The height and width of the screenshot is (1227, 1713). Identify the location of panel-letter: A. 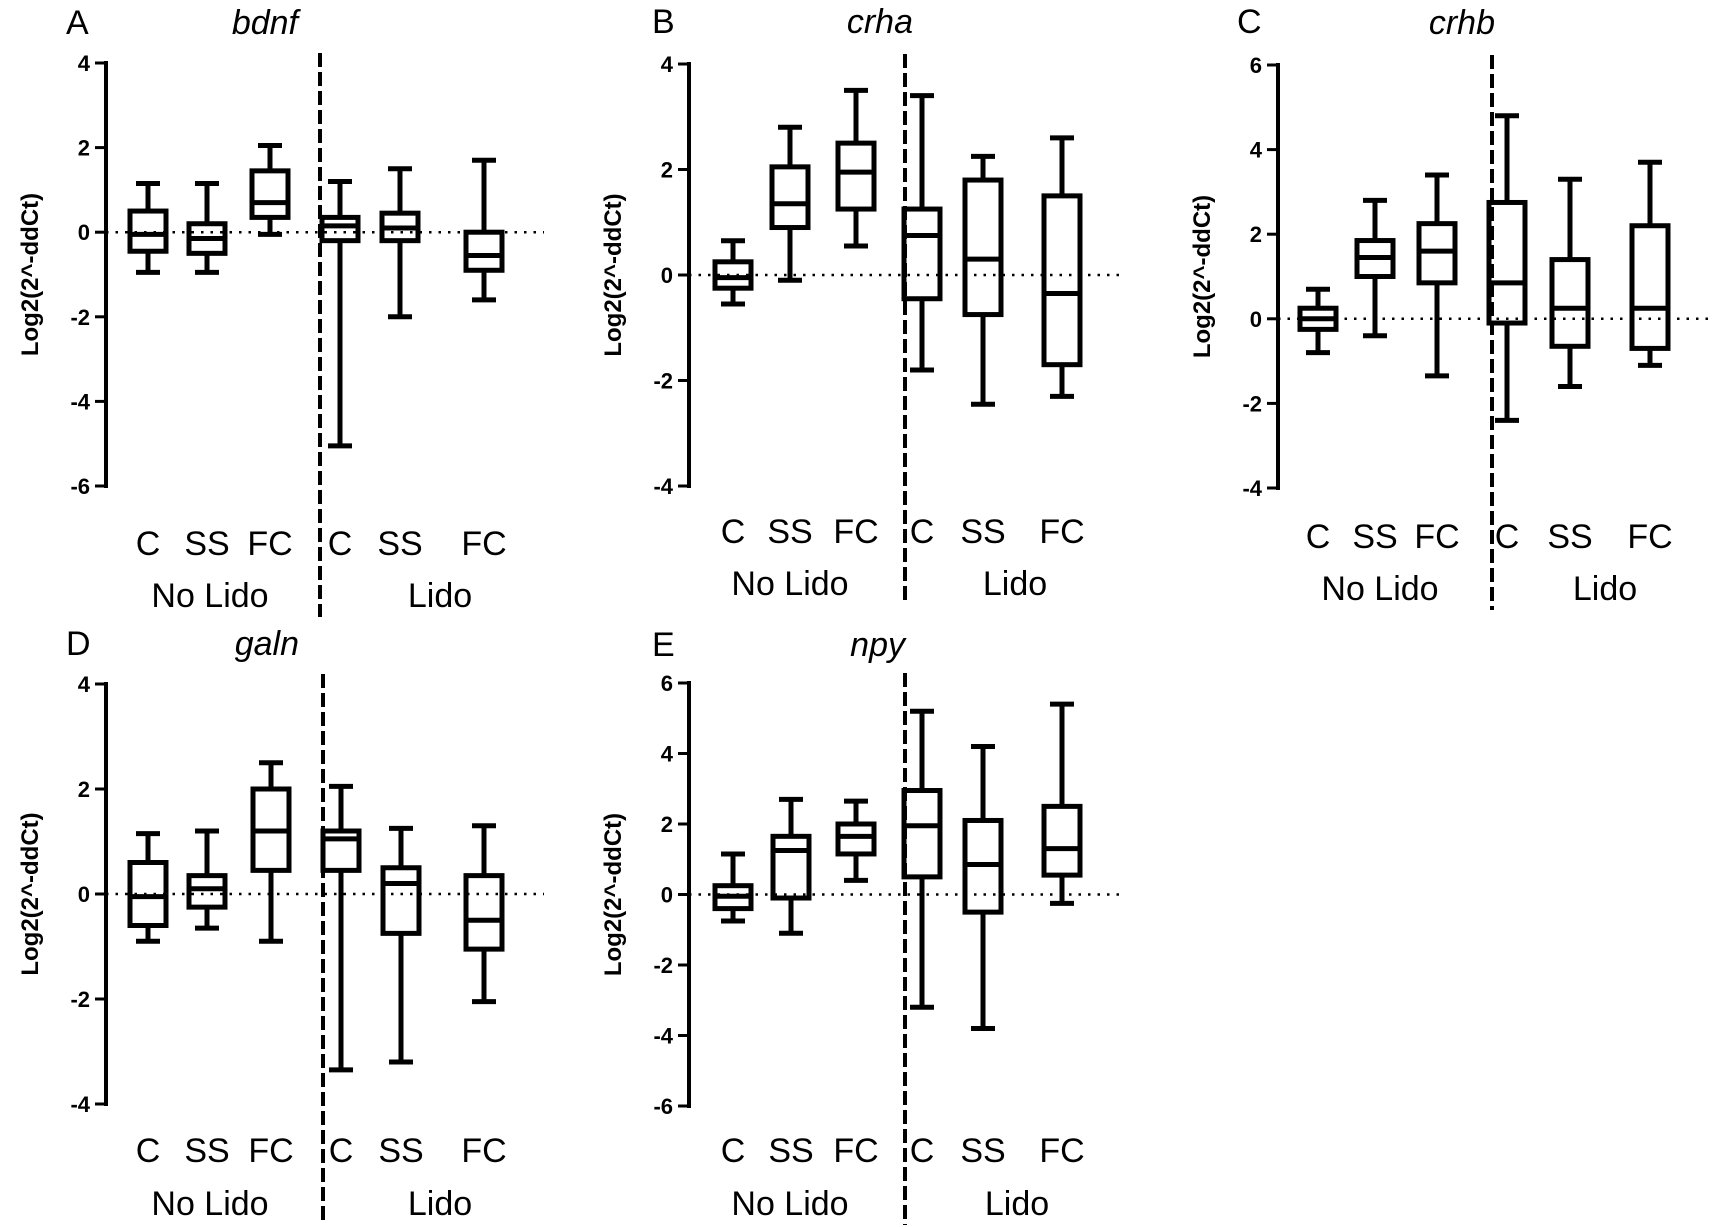
(77, 23).